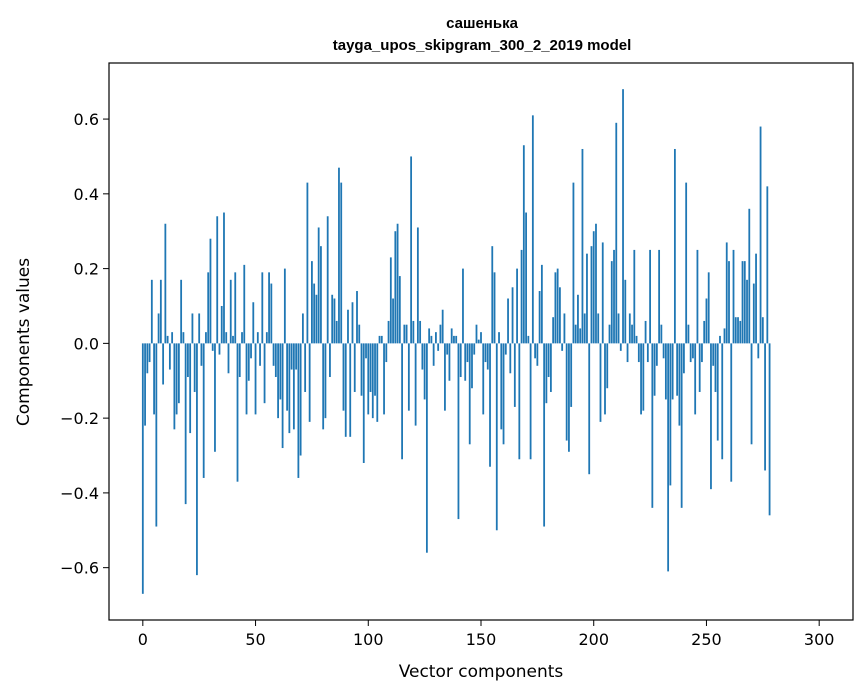 This screenshot has width=867, height=696. I want to click on x-tick-label: 300, so click(819, 639).